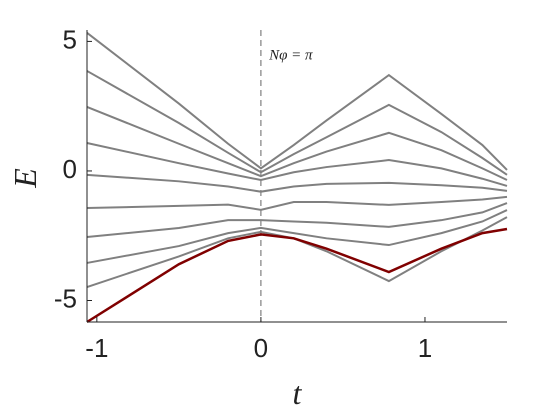  I want to click on x-tick-label: 1, so click(425, 348).